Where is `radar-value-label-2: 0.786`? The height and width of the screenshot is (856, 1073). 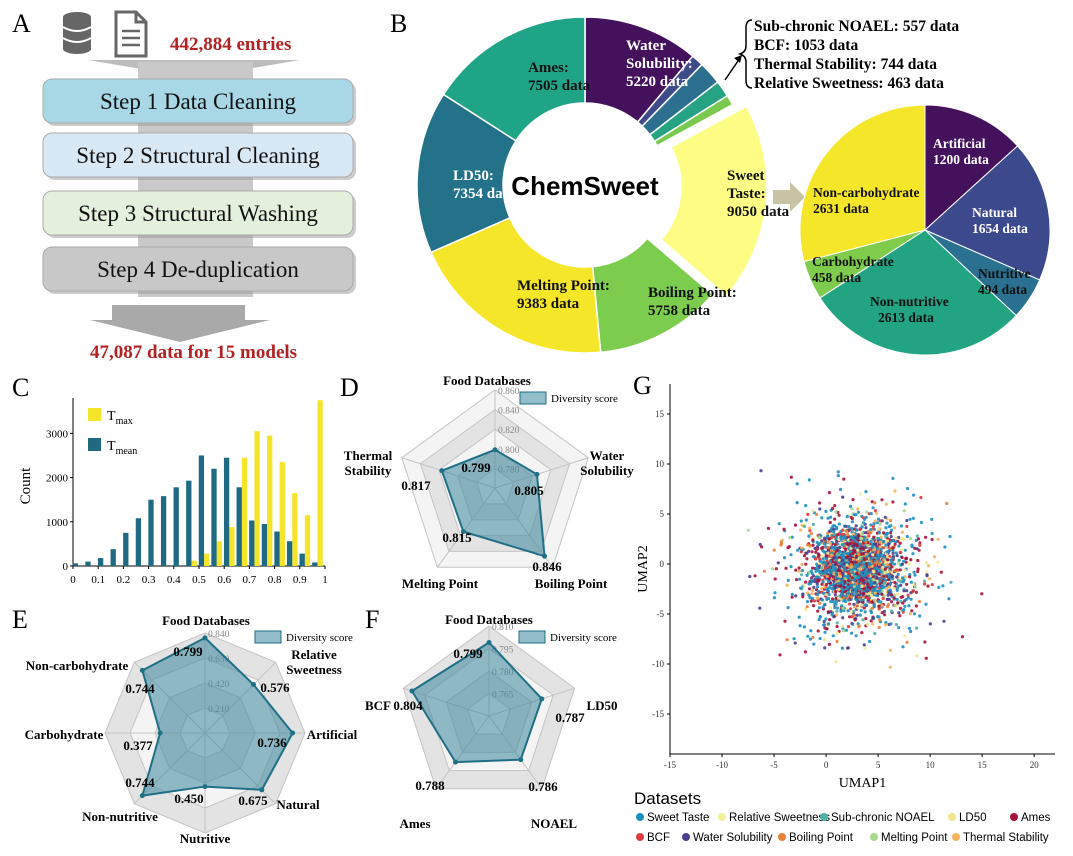 radar-value-label-2: 0.786 is located at coordinates (543, 786).